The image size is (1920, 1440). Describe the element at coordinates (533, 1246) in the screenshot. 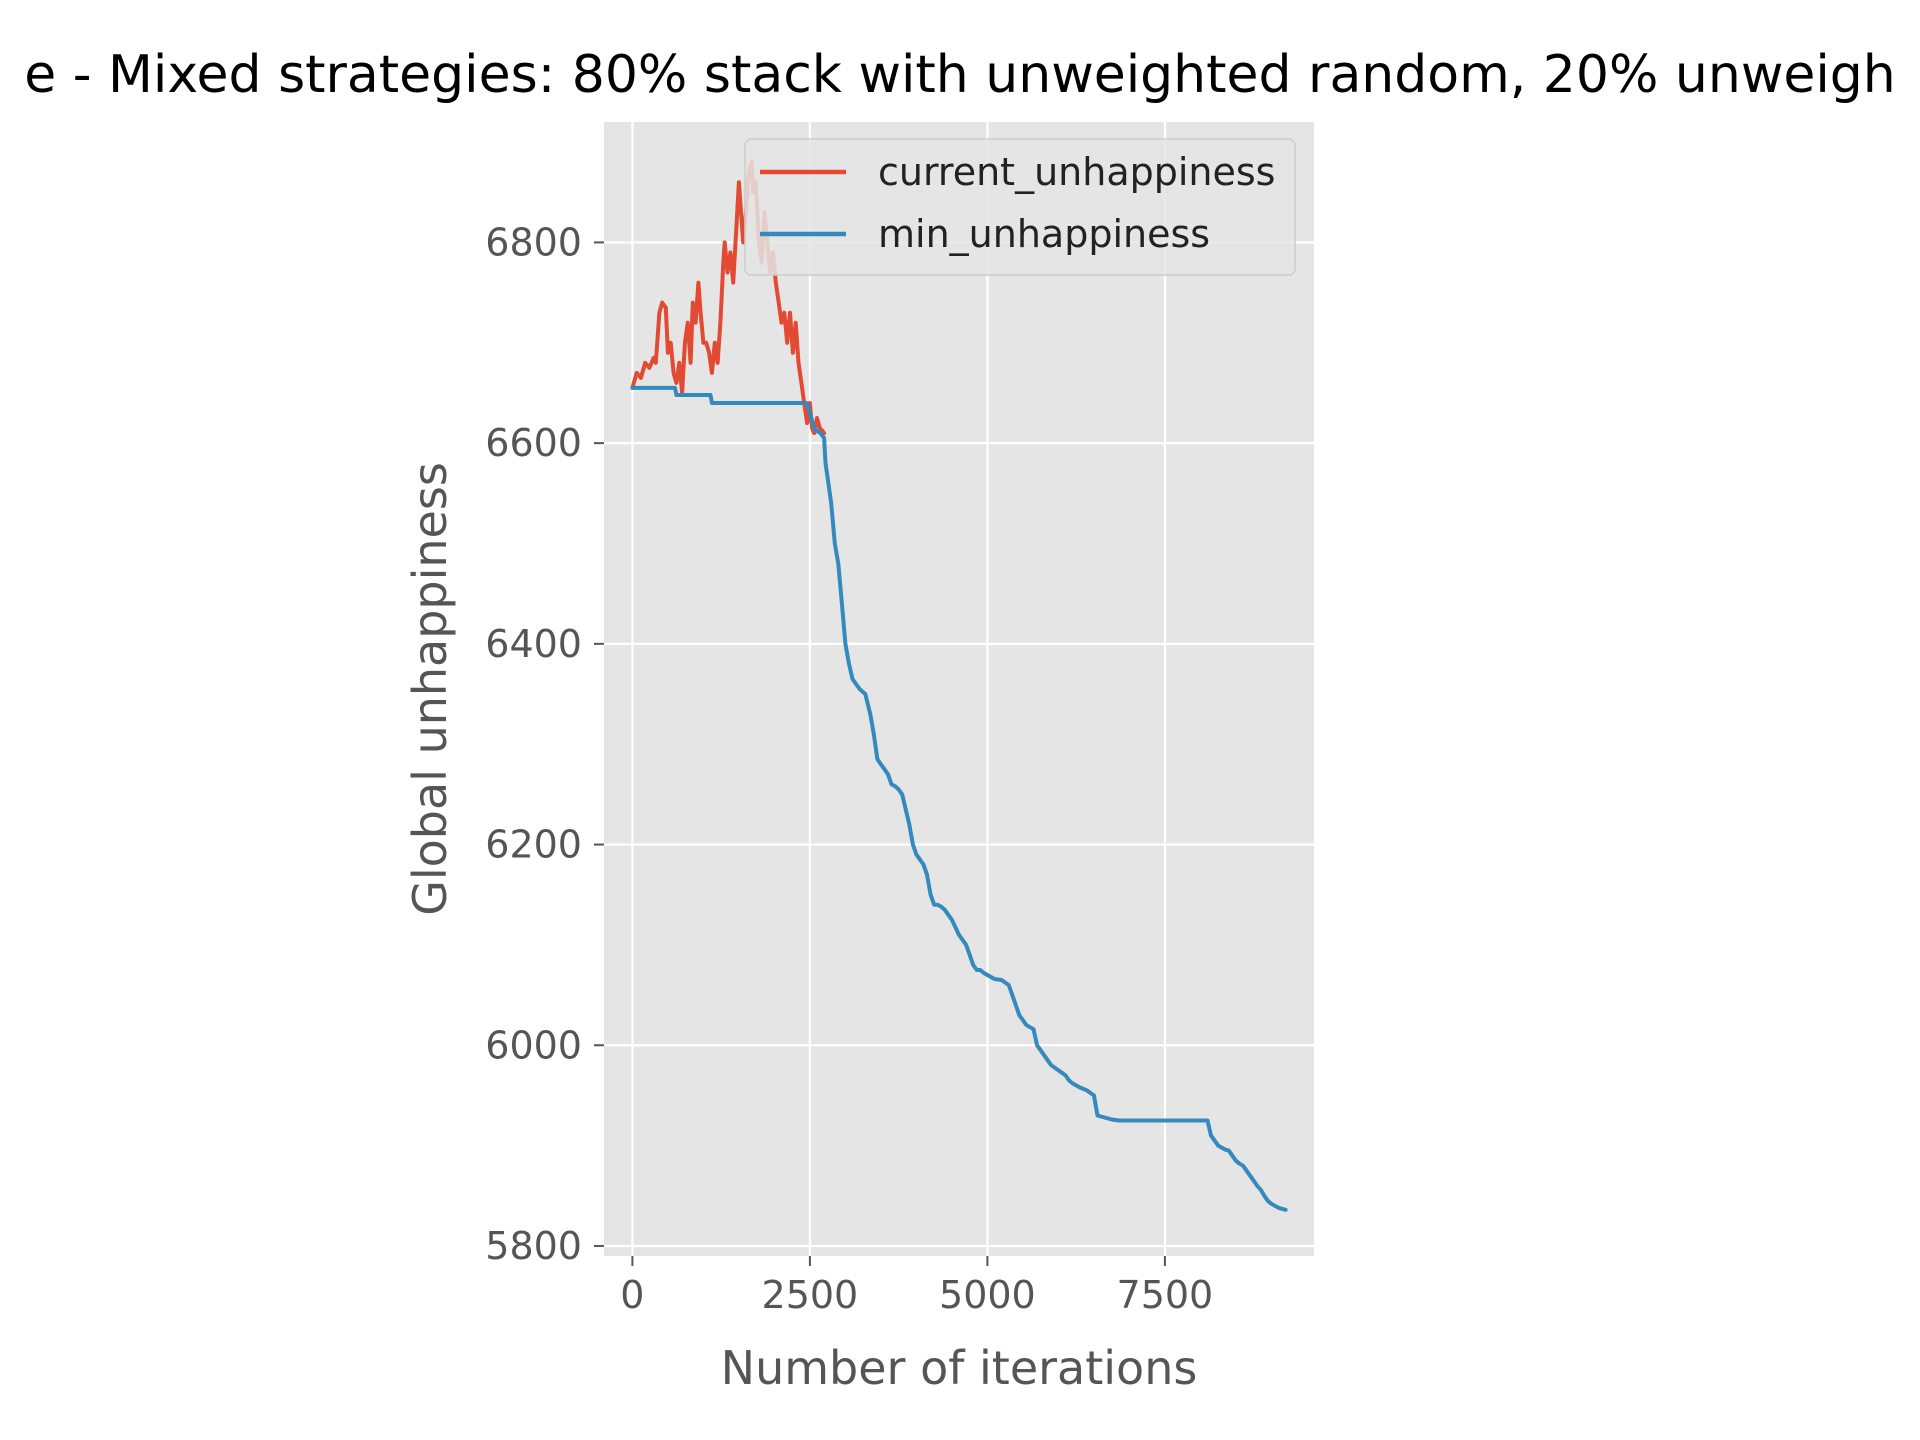

I see `y-tick-label: 5800` at that location.